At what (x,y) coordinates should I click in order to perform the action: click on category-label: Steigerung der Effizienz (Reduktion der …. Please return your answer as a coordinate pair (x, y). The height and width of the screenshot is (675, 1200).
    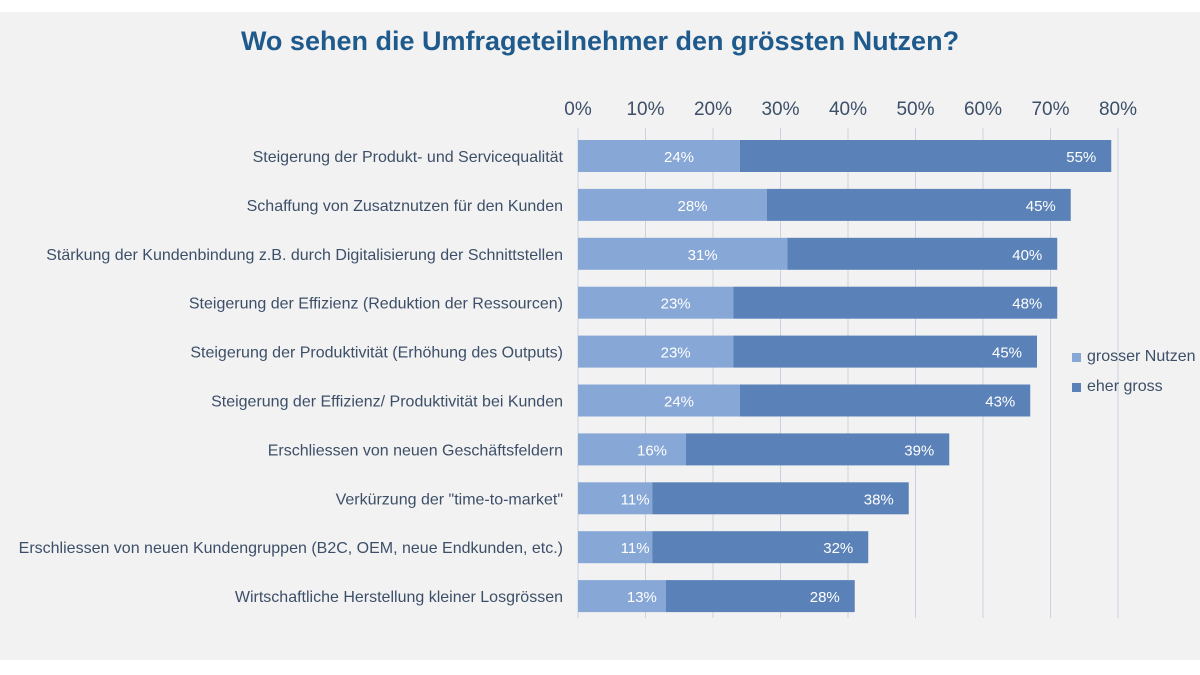
    Looking at the image, I should click on (376, 304).